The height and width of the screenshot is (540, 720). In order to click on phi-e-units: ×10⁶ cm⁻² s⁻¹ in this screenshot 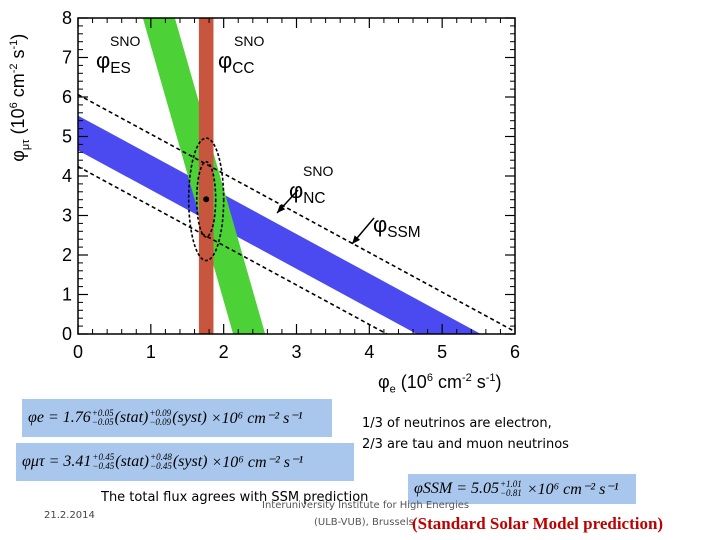, I will do `click(256, 418)`.